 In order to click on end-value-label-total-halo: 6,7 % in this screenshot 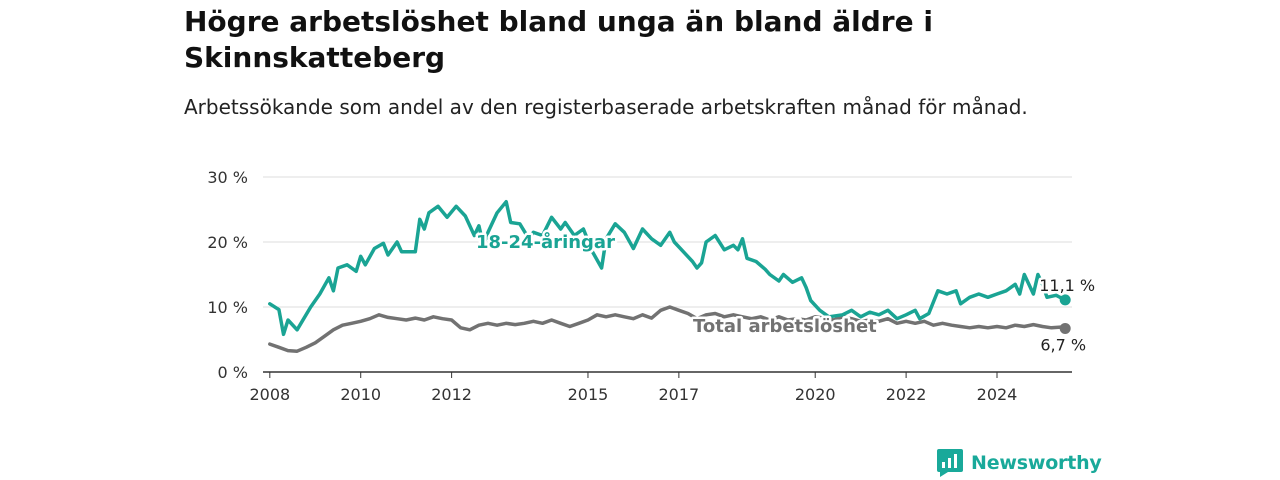, I will do `click(1063, 344)`.